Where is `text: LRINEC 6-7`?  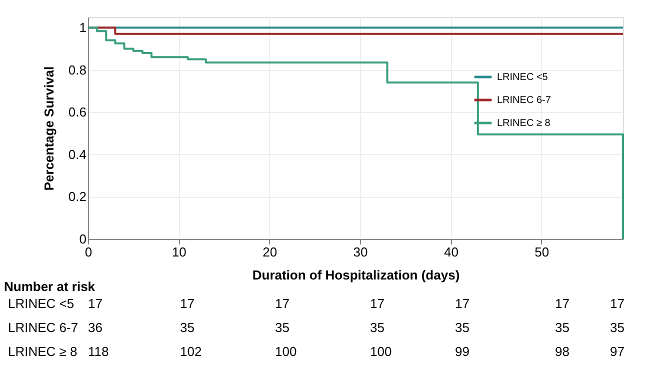 text: LRINEC 6-7 is located at coordinates (43, 327).